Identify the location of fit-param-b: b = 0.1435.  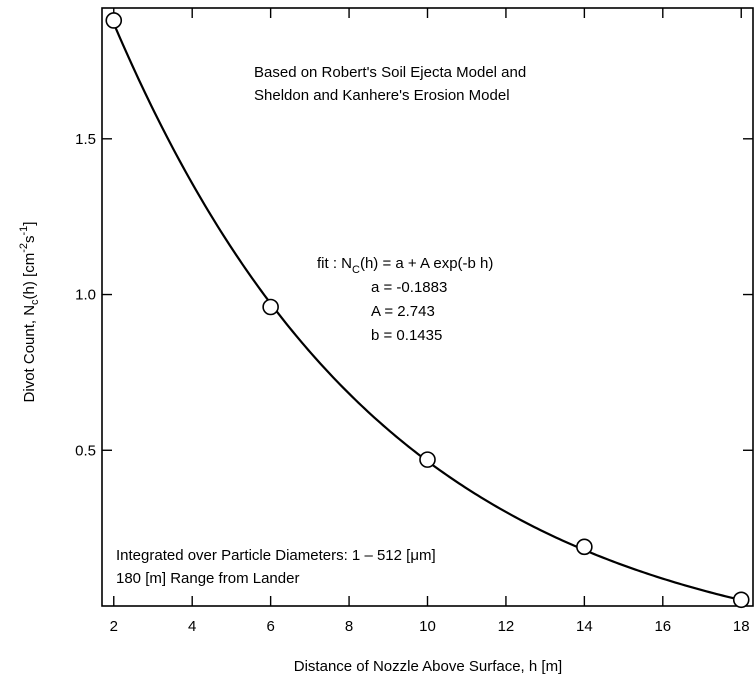
(406, 335).